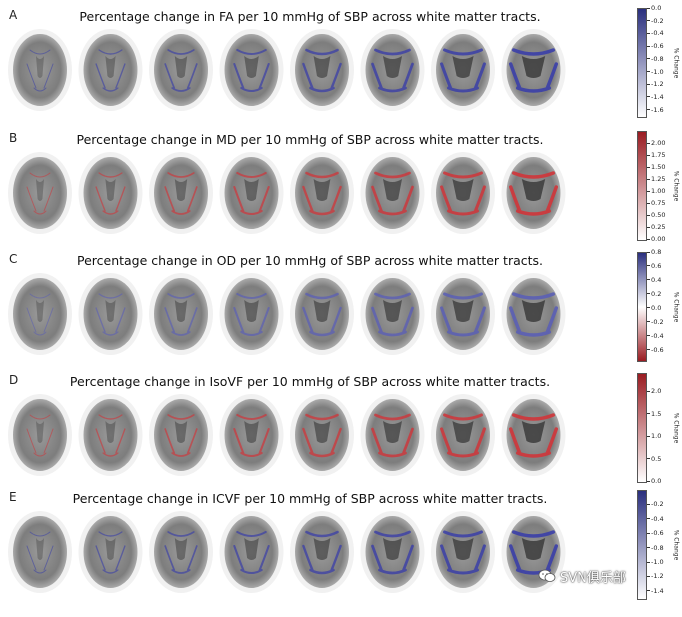  I want to click on colorbar-ticks: 0.0 -0.2 -0.4 -0.6 -0.8 -1.0 -1.2 -1.4 -1.6, so click(662, 61).